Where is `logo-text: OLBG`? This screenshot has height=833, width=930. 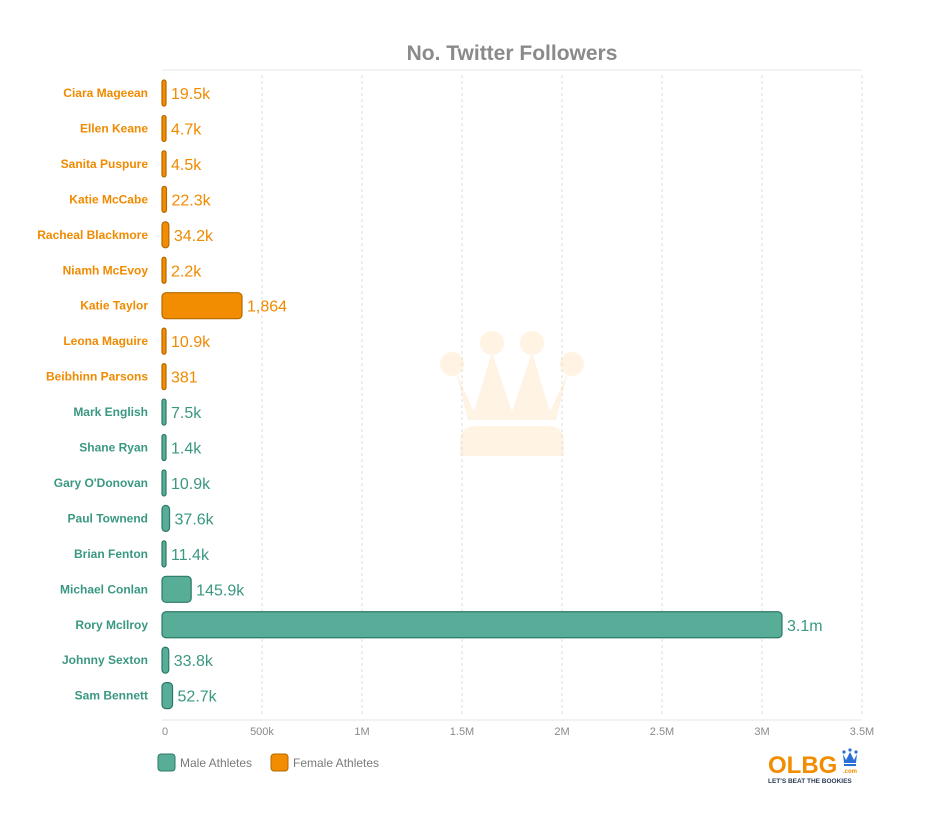 logo-text: OLBG is located at coordinates (802, 765).